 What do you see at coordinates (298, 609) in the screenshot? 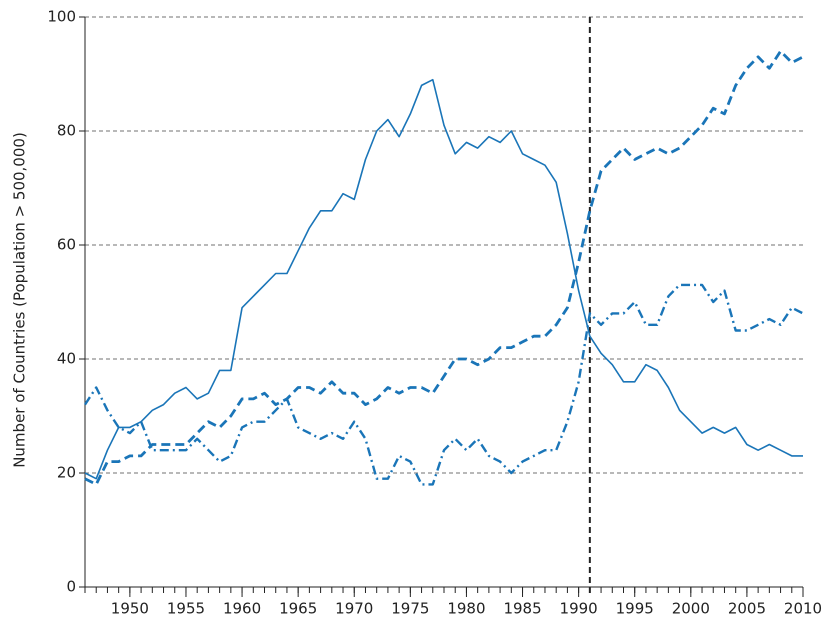
I see `x-tick-label: 1965` at bounding box center [298, 609].